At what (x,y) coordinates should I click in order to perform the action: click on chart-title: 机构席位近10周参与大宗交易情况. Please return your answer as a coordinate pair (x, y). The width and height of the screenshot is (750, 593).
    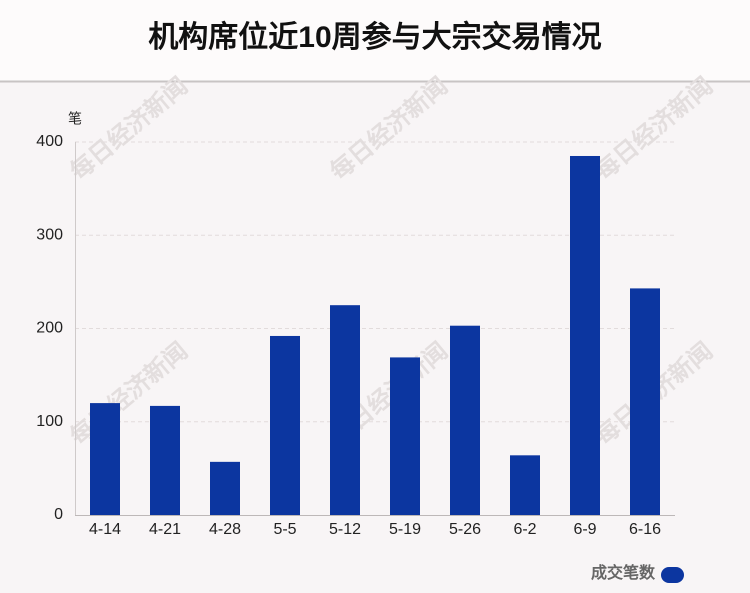
    Looking at the image, I should click on (374, 37).